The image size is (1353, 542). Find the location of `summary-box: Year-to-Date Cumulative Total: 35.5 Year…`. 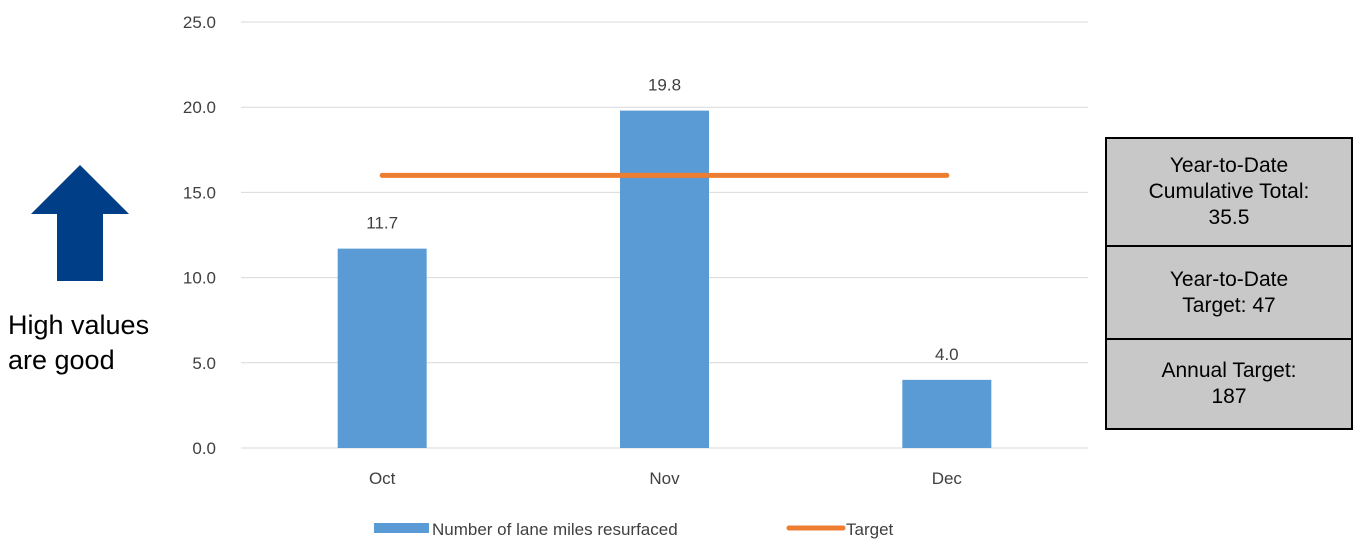

summary-box: Year-to-Date Cumulative Total: 35.5 Year… is located at coordinates (1229, 283).